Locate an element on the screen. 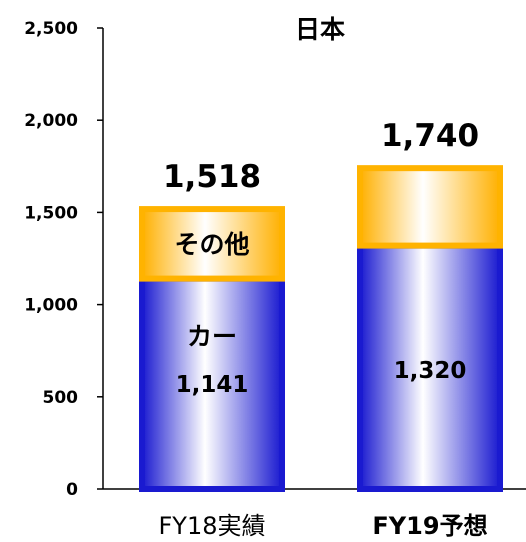  total-value-label: 1,740 is located at coordinates (430, 136).